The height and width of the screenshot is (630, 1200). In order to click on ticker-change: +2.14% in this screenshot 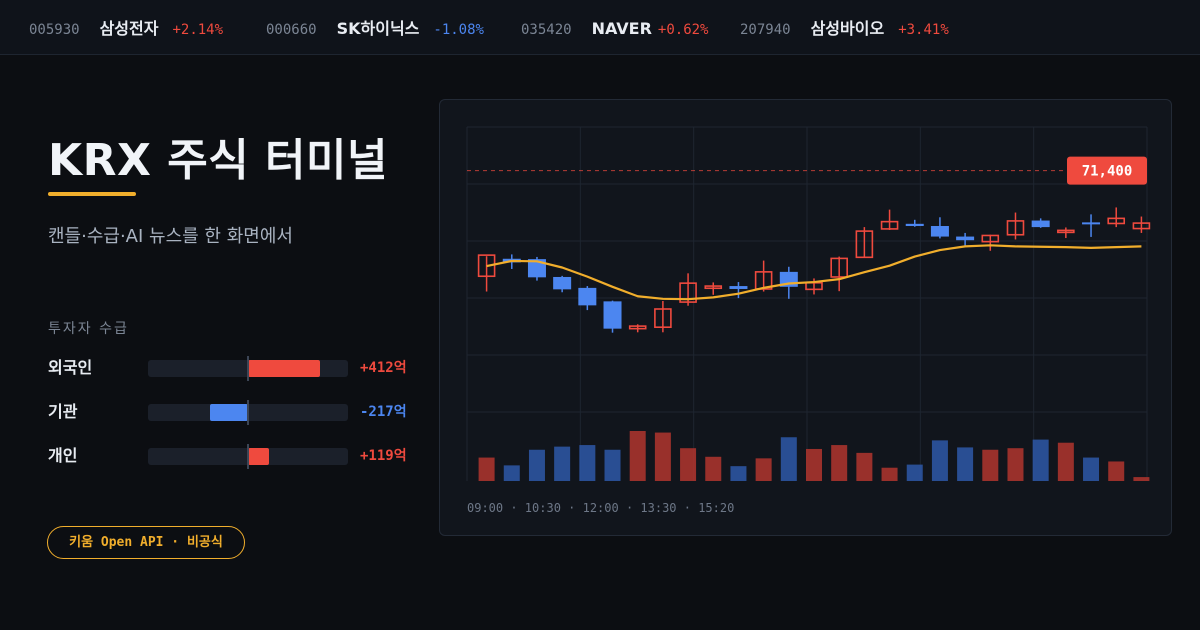, I will do `click(198, 30)`.